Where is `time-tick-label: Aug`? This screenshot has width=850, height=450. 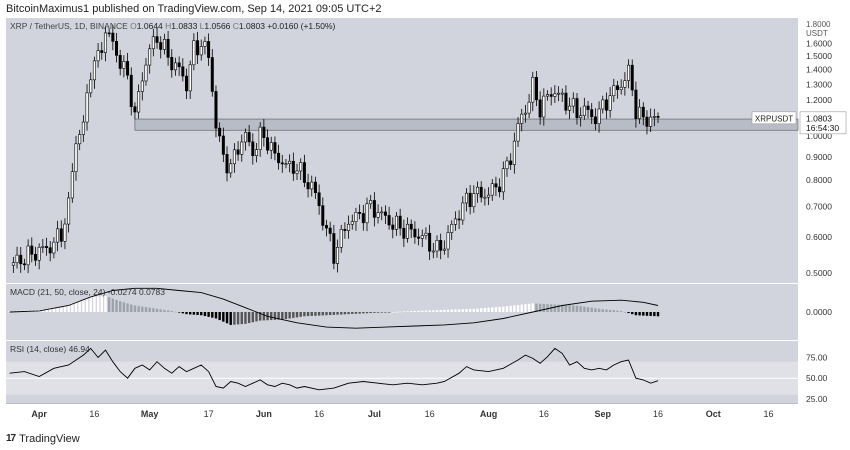 time-tick-label: Aug is located at coordinates (489, 414).